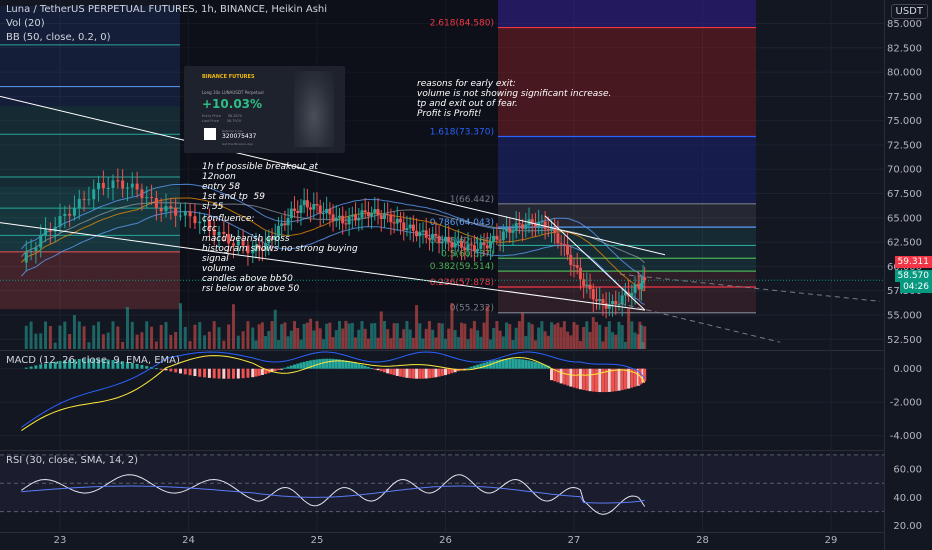 This screenshot has height=550, width=932. I want to click on x-tick-label: 27, so click(574, 540).